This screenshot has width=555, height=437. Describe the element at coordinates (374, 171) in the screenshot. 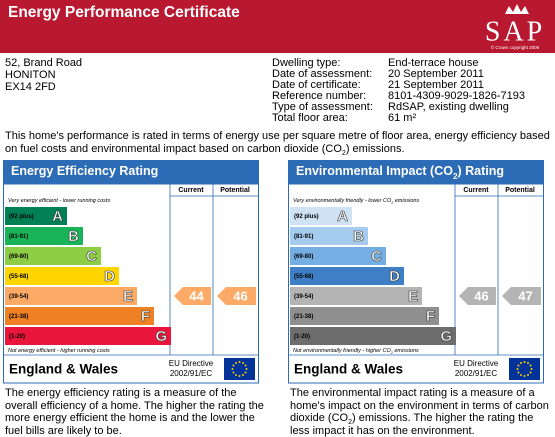

I see `text: Environmental Impact (CO` at that location.